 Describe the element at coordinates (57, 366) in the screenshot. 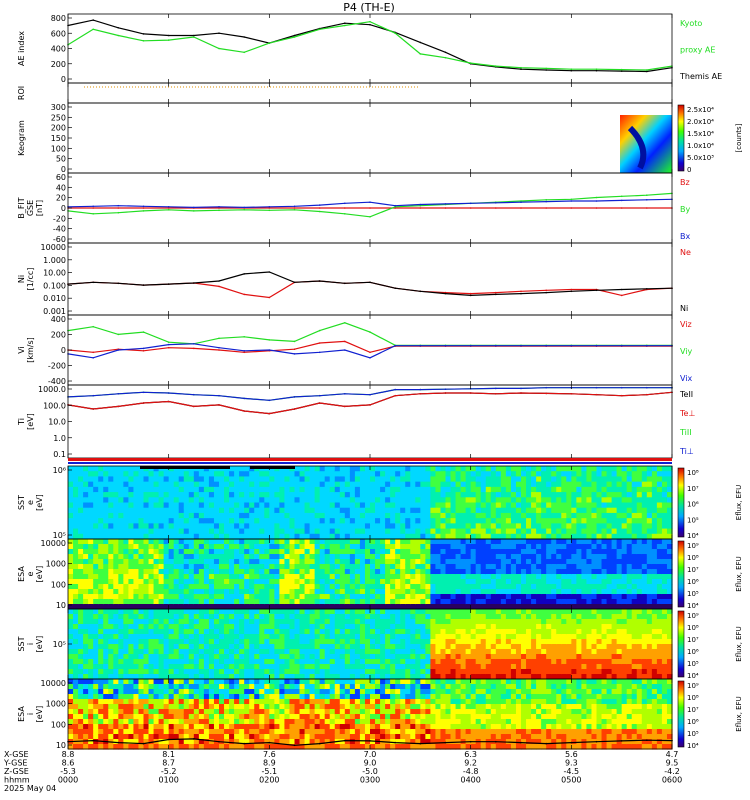

I see `velocity-ytick-label: -200` at that location.